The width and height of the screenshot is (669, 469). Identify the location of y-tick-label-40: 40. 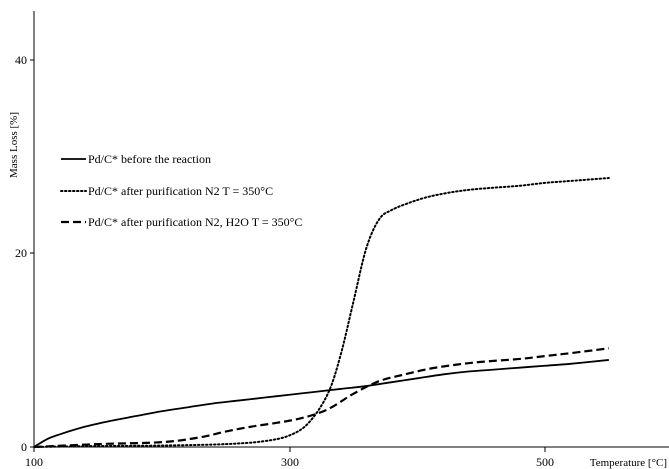
(21, 60).